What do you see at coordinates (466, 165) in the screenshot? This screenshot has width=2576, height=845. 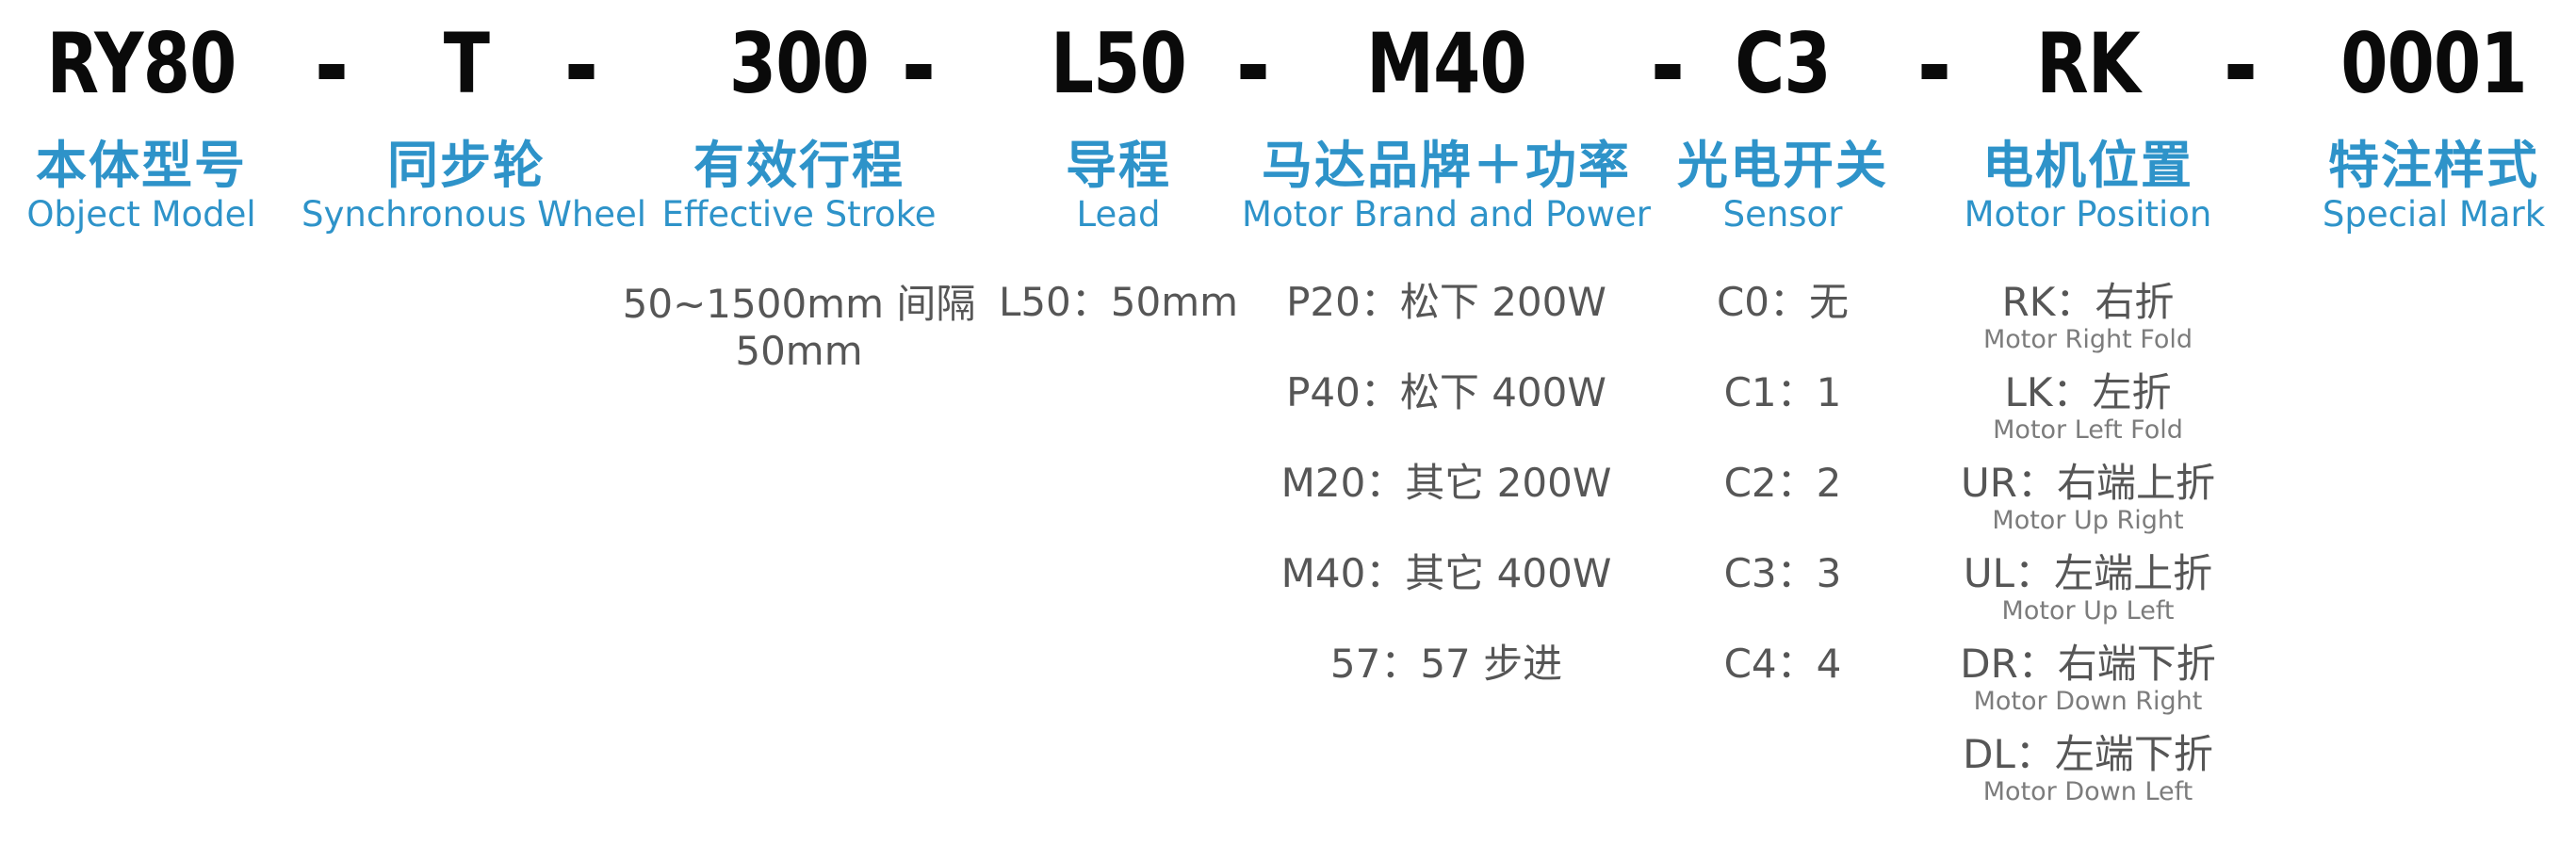 I see `field-label-zh: 同步轮` at bounding box center [466, 165].